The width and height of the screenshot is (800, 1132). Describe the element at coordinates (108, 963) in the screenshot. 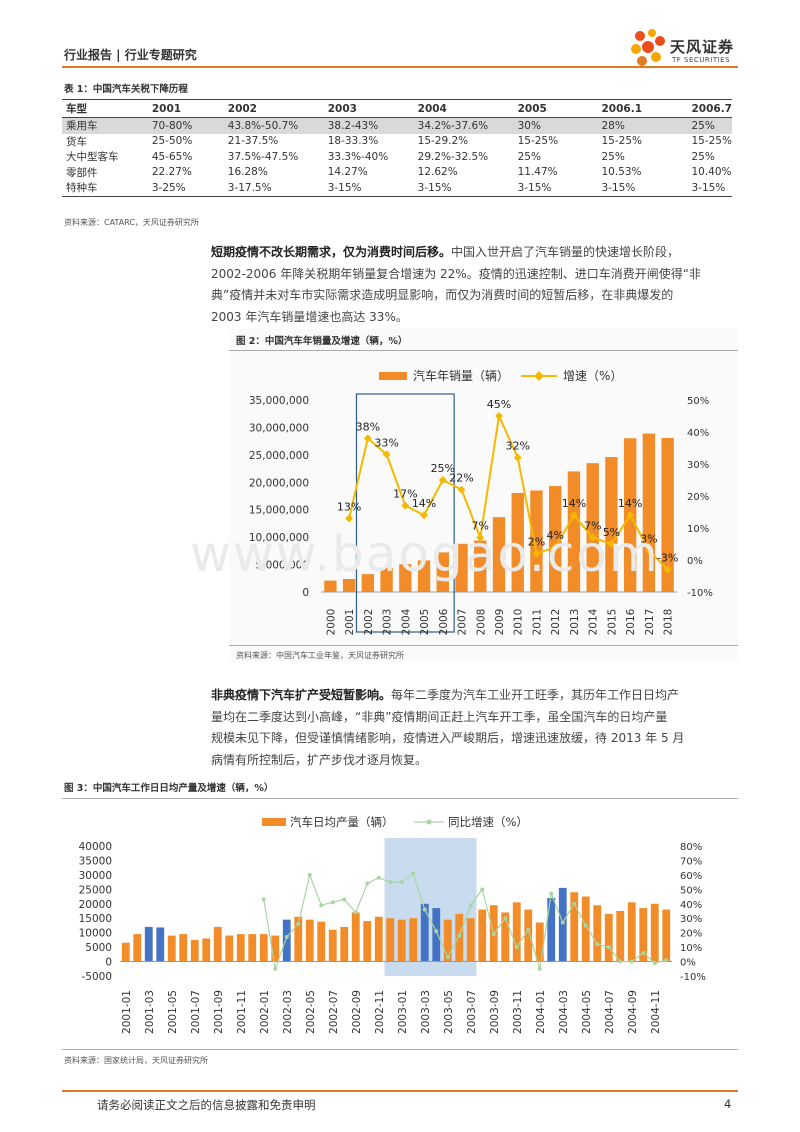

I see `y-left-tick-label: 0` at that location.